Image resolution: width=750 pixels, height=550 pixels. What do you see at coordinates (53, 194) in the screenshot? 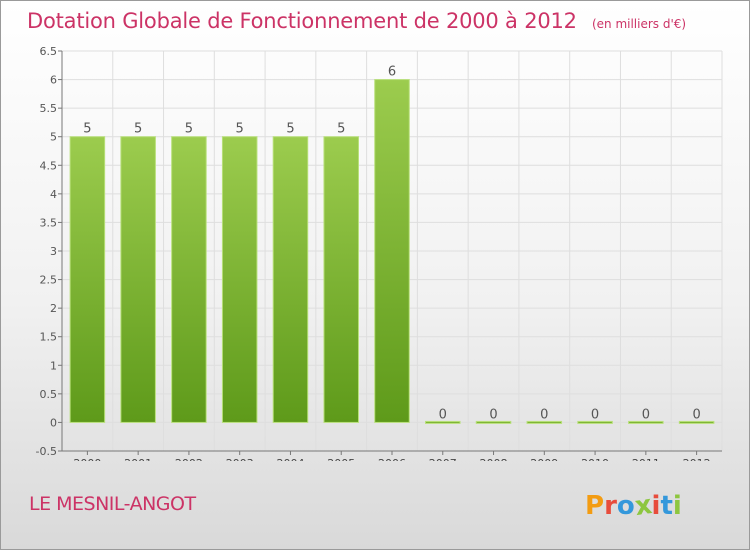
I see `y-tick-label: 4` at bounding box center [53, 194].